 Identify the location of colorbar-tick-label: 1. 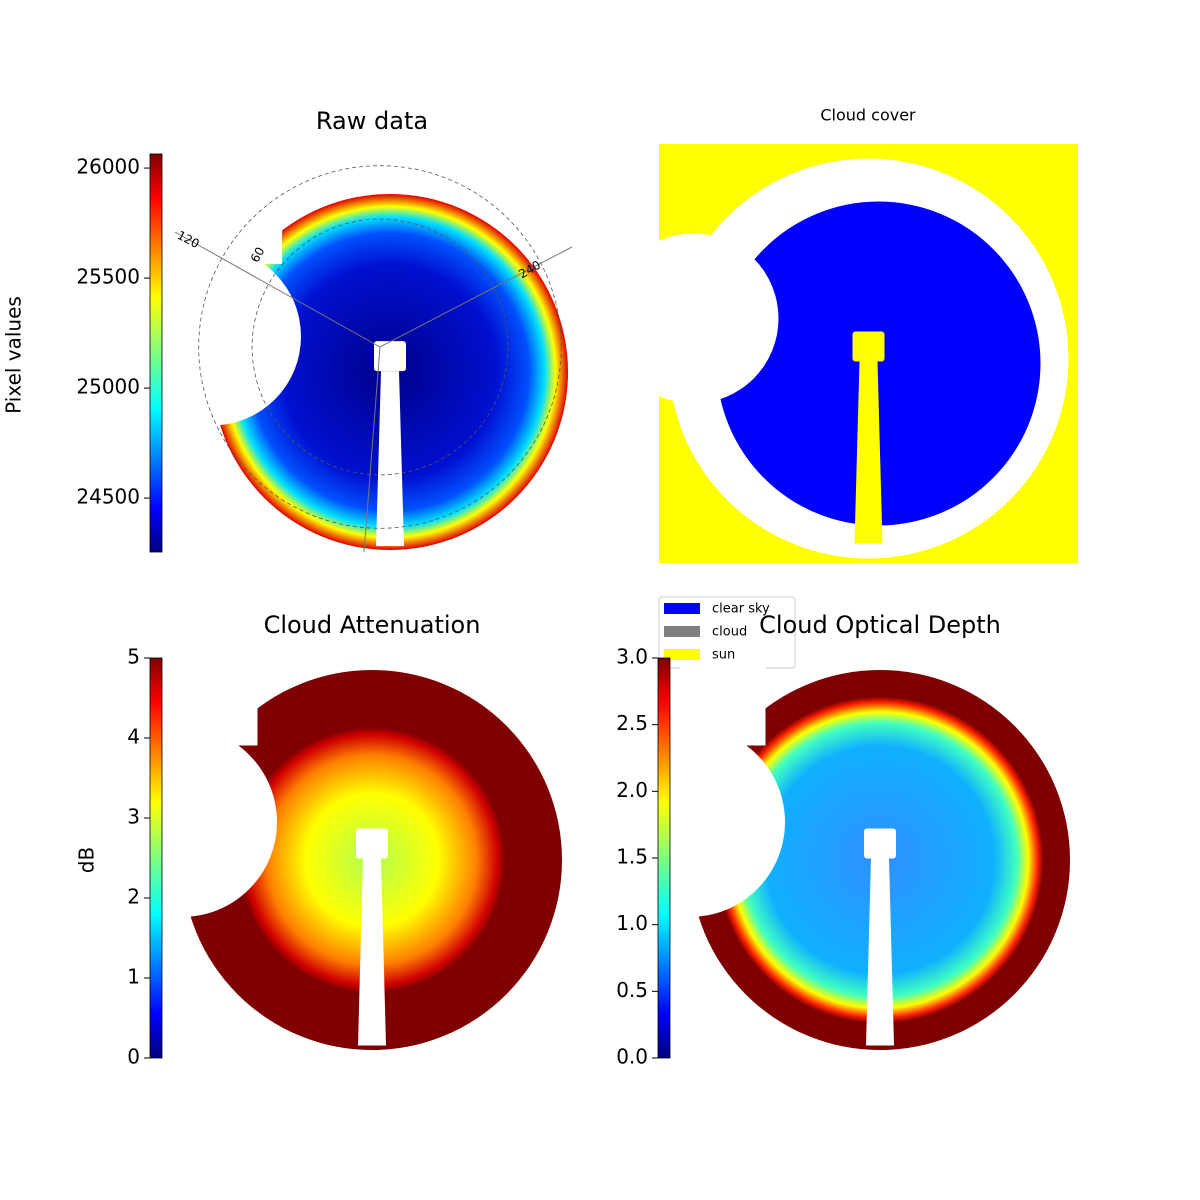
(133, 977).